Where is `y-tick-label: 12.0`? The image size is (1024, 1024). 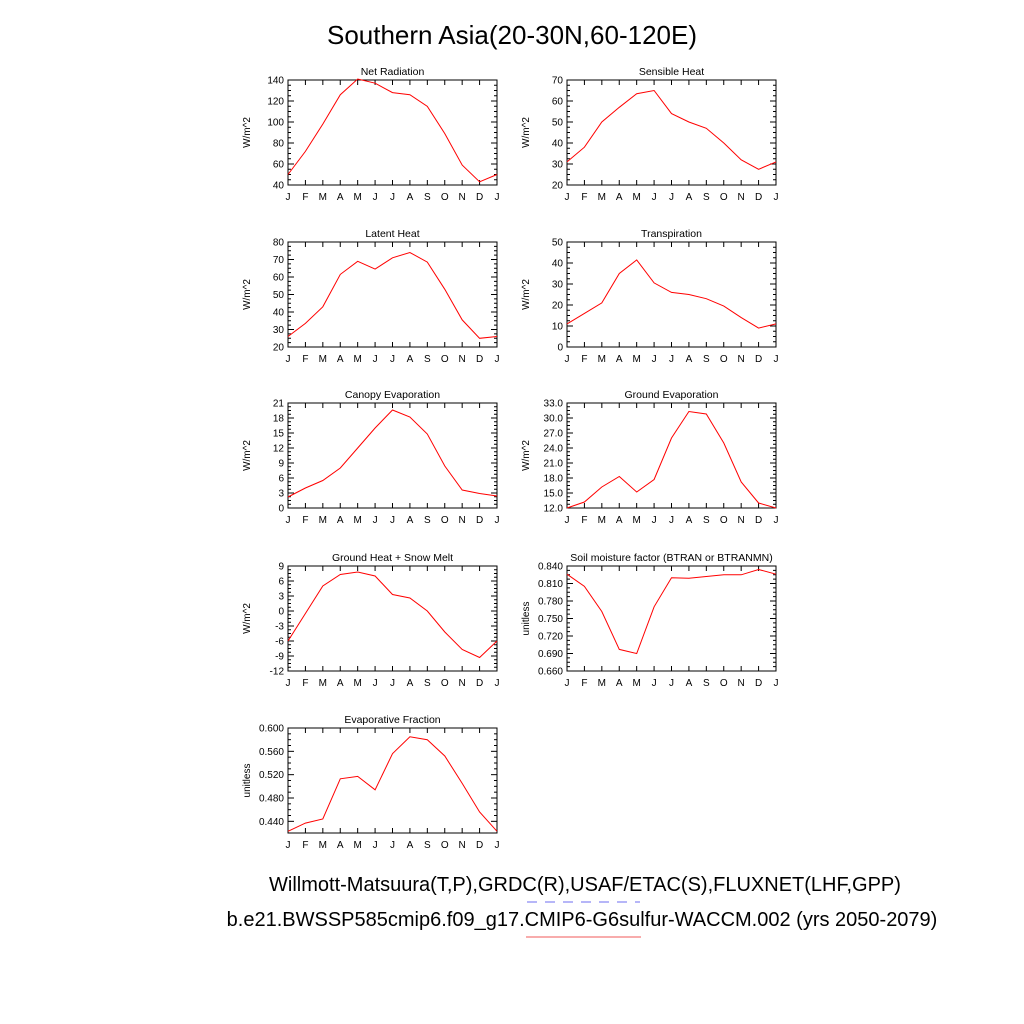 y-tick-label: 12.0 is located at coordinates (554, 509).